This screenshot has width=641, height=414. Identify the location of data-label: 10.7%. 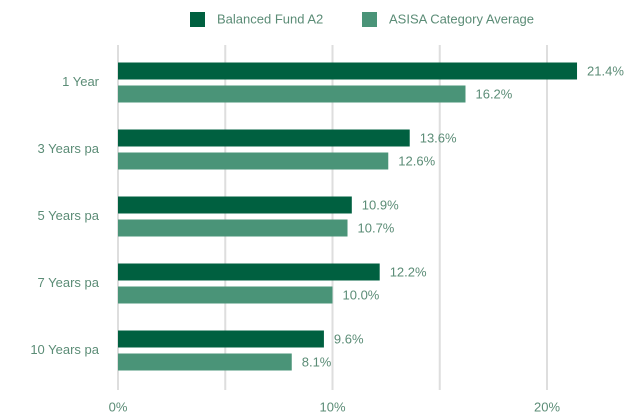
(376, 227).